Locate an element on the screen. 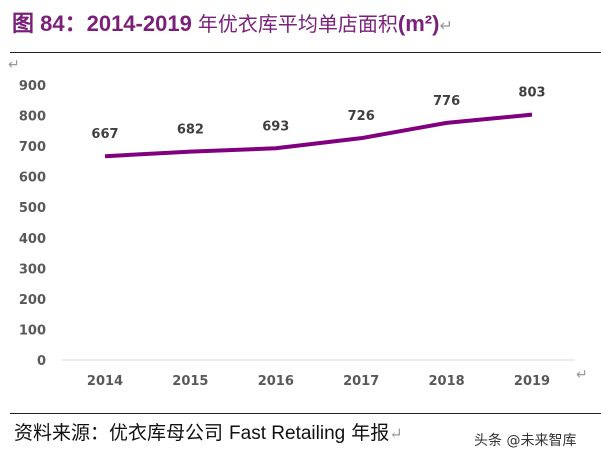 Image resolution: width=601 pixels, height=461 pixels. source-company: Fast Retailing is located at coordinates (287, 433).